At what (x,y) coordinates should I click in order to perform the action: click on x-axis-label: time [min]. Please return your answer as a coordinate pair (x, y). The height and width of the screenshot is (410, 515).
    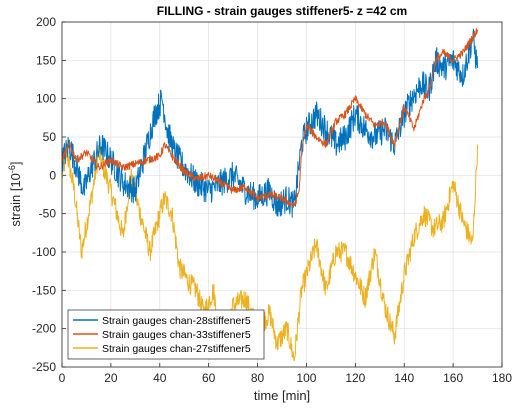
    Looking at the image, I should click on (282, 395).